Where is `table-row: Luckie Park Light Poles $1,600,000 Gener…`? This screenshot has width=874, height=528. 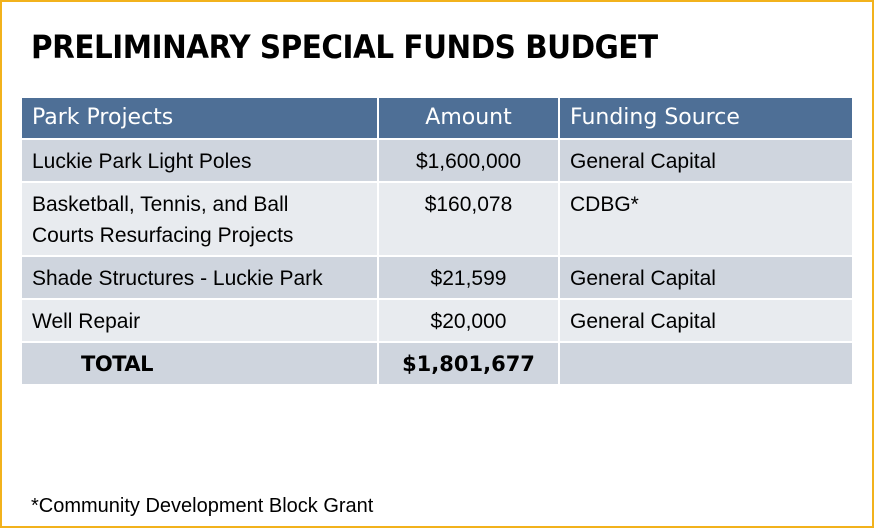 table-row: Luckie Park Light Poles $1,600,000 Gener… is located at coordinates (437, 160).